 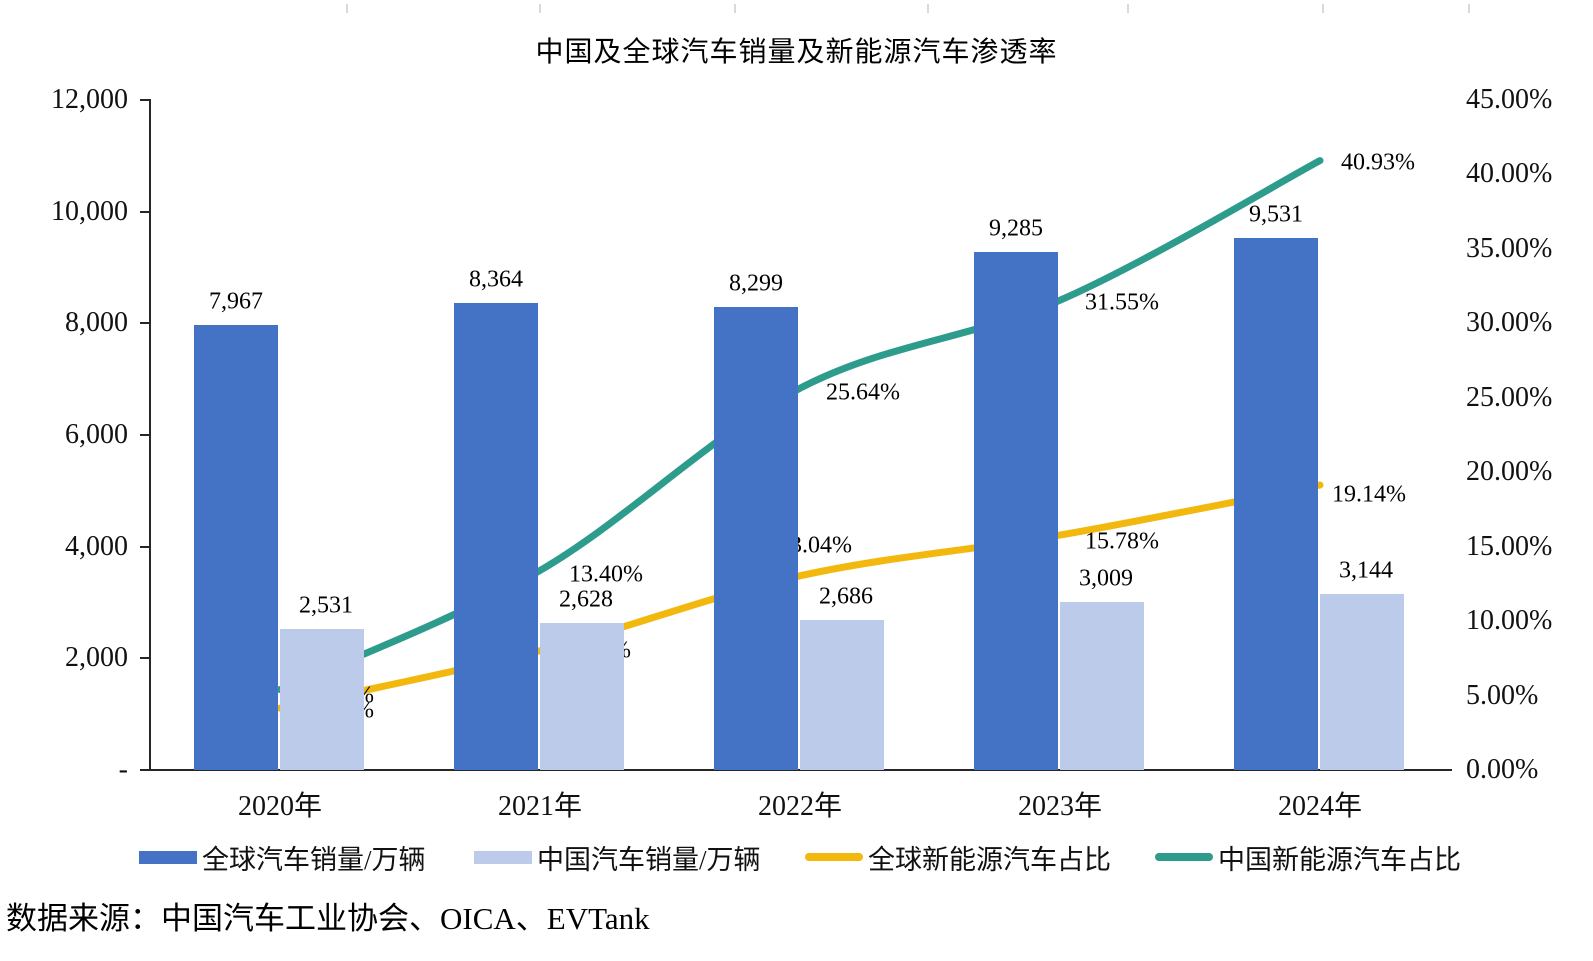 I want to click on left-axis-tick-label: 2,000, so click(x=96, y=658).